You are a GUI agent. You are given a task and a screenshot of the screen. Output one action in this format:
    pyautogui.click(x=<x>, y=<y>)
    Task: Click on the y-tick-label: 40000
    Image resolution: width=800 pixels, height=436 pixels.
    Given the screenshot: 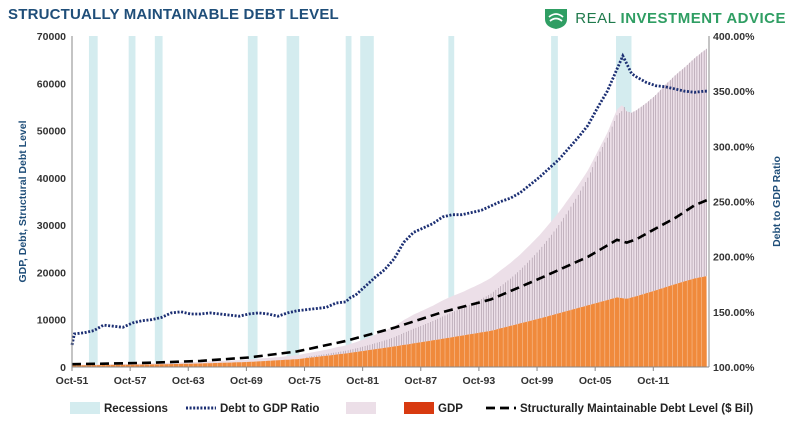 What is the action you would take?
    pyautogui.click(x=51, y=179)
    